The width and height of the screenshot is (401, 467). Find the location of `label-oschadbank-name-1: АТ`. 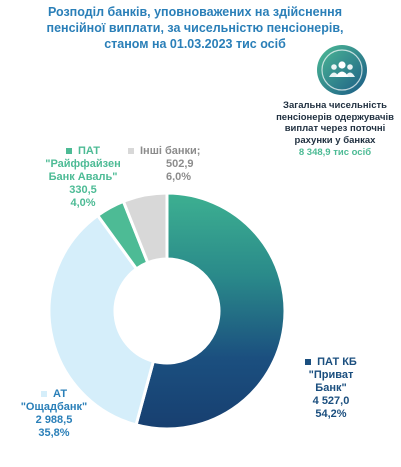

label-oschadbank-name-1: АТ is located at coordinates (60, 394).